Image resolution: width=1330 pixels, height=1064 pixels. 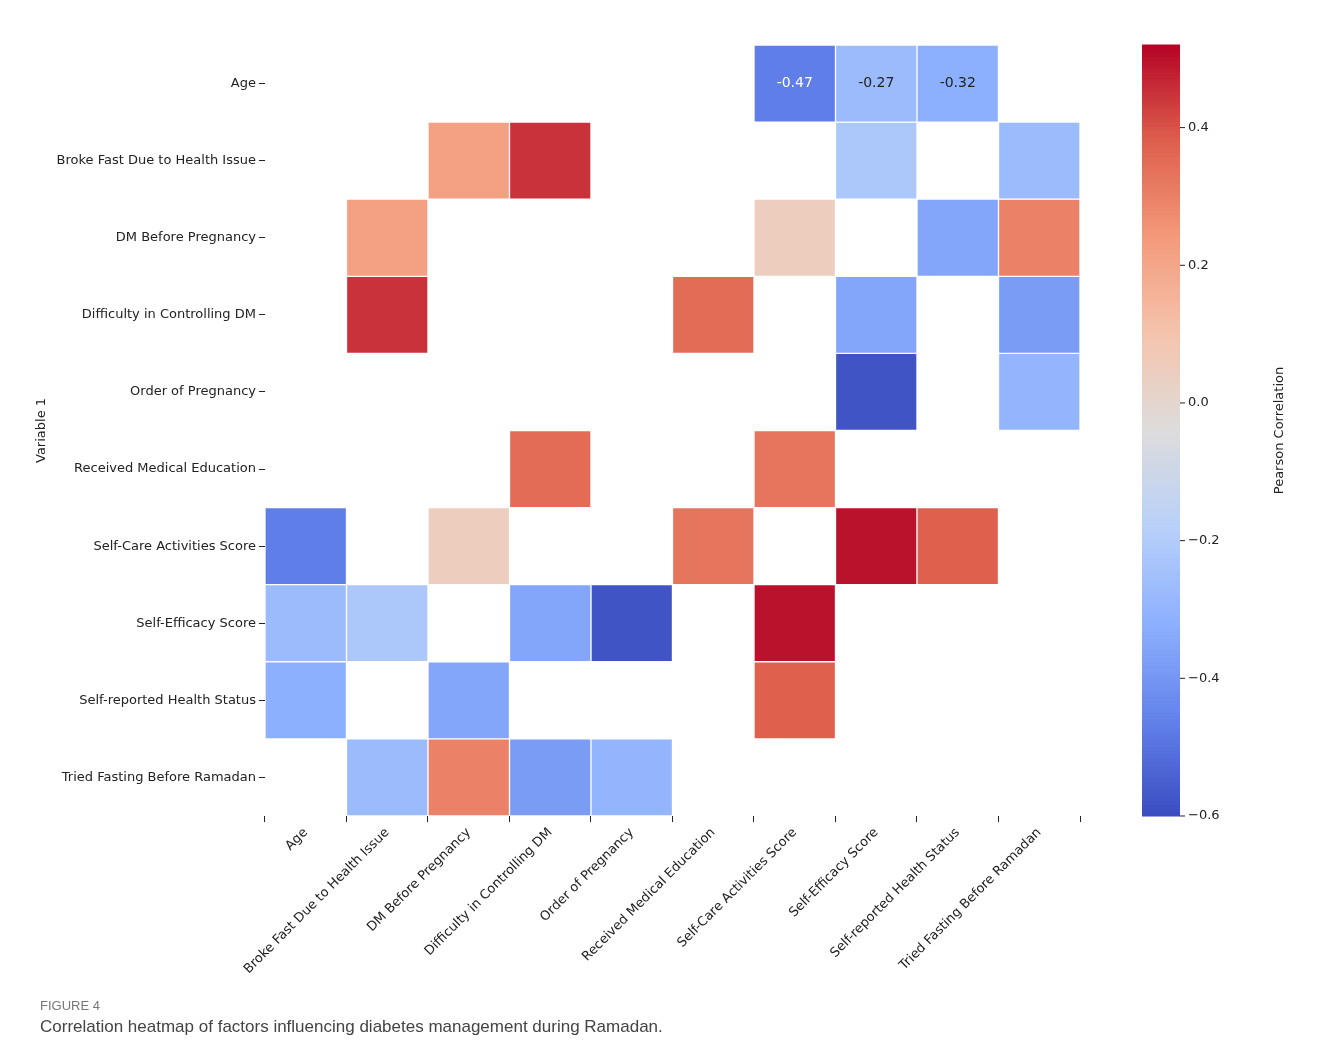 What do you see at coordinates (156, 160) in the screenshot?
I see `y-tick-label: Broke Fast Due to Health Issue` at bounding box center [156, 160].